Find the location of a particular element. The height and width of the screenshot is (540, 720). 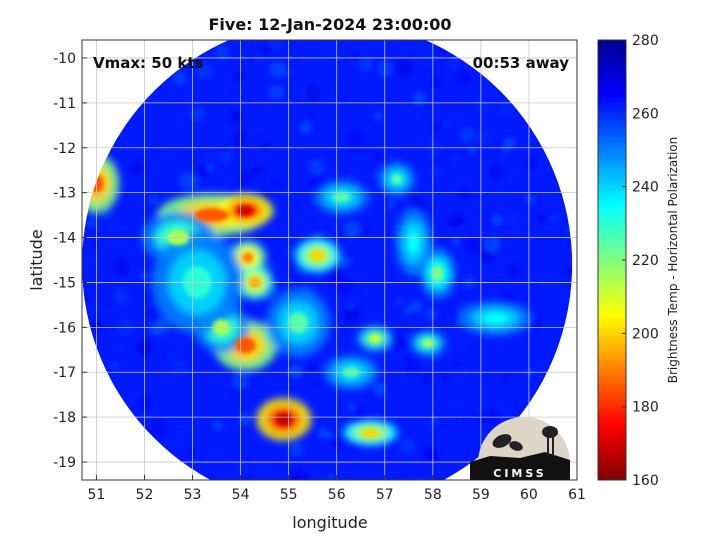

colorbar-tick-label: 180 is located at coordinates (645, 408).